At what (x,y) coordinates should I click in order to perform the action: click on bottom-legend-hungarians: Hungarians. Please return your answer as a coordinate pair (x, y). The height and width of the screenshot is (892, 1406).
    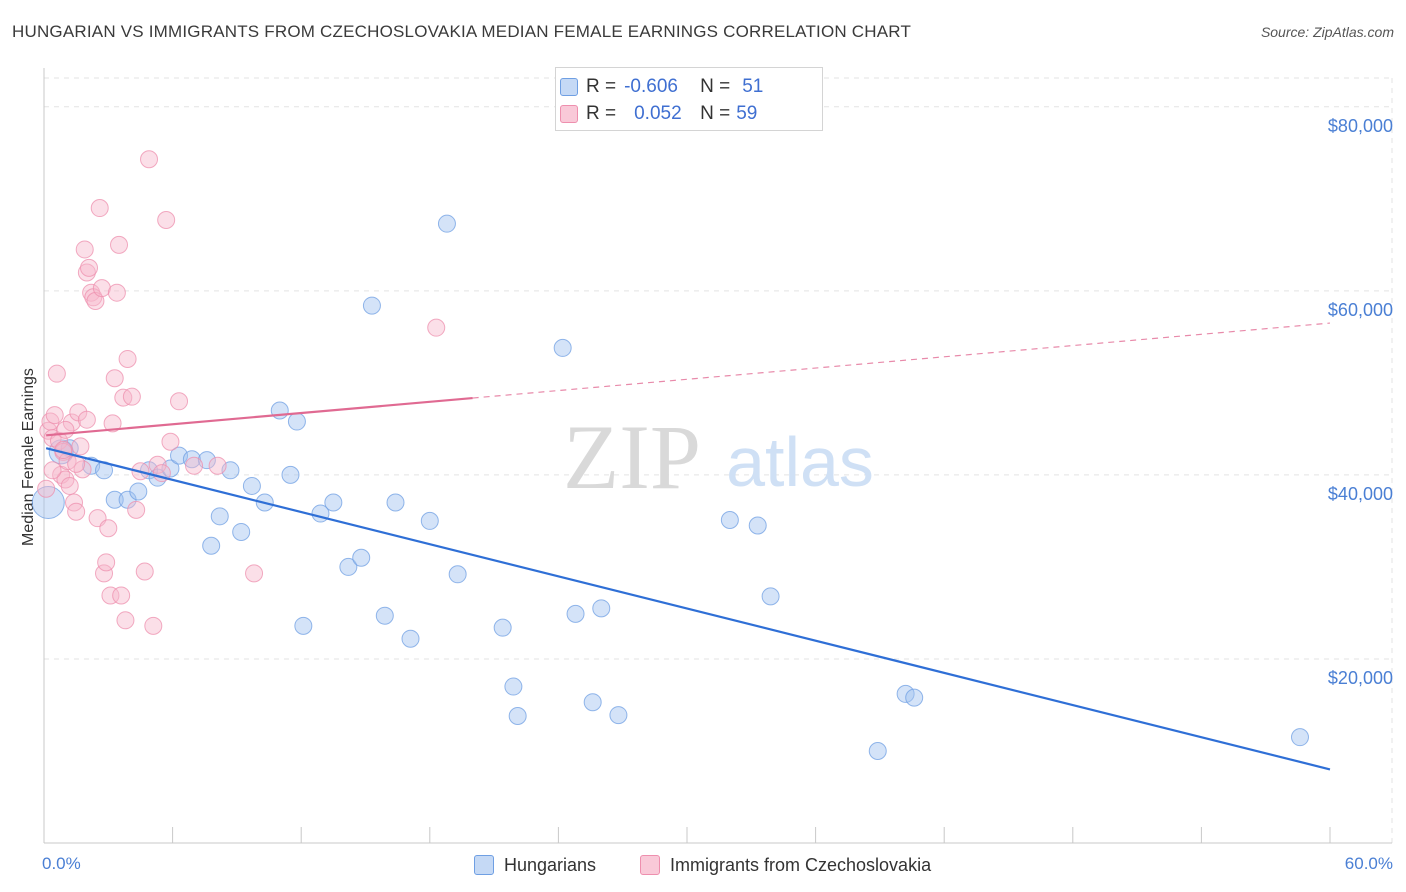
    Looking at the image, I should click on (535, 865).